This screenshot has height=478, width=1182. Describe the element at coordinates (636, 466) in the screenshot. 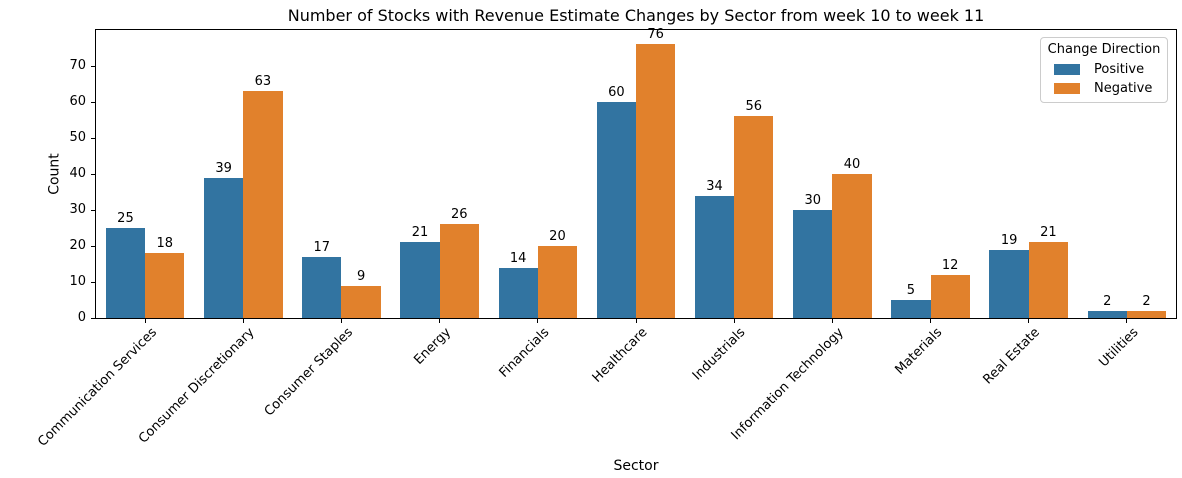

I see `x-axis-label: Sector` at that location.